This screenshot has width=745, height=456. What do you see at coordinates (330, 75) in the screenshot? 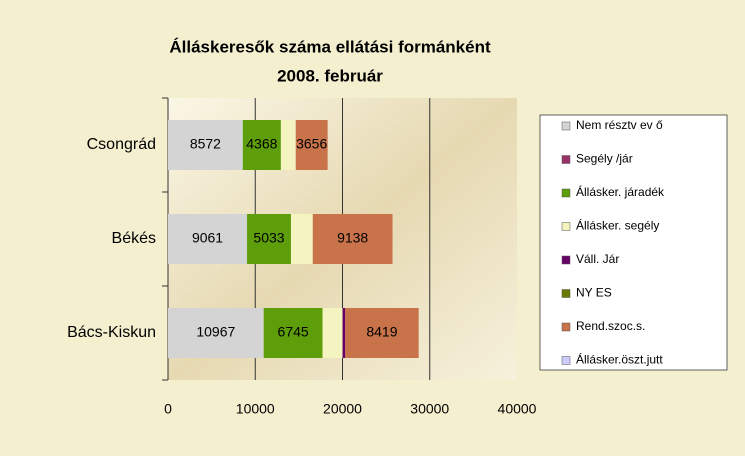
I see `chart-subtitle: 2008. február` at bounding box center [330, 75].